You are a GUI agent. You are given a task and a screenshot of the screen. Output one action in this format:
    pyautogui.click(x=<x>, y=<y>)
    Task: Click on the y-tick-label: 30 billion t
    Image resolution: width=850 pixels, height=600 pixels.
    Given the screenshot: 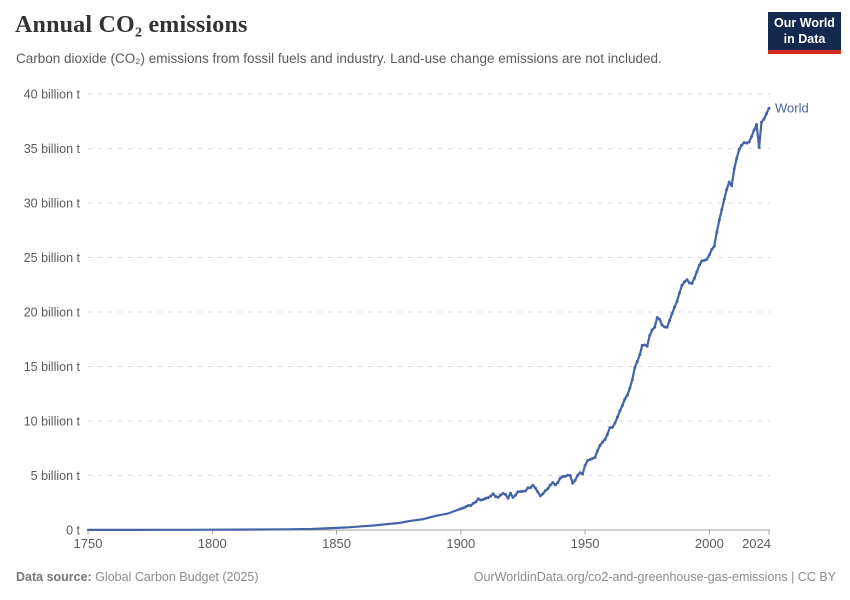 What is the action you would take?
    pyautogui.click(x=52, y=203)
    